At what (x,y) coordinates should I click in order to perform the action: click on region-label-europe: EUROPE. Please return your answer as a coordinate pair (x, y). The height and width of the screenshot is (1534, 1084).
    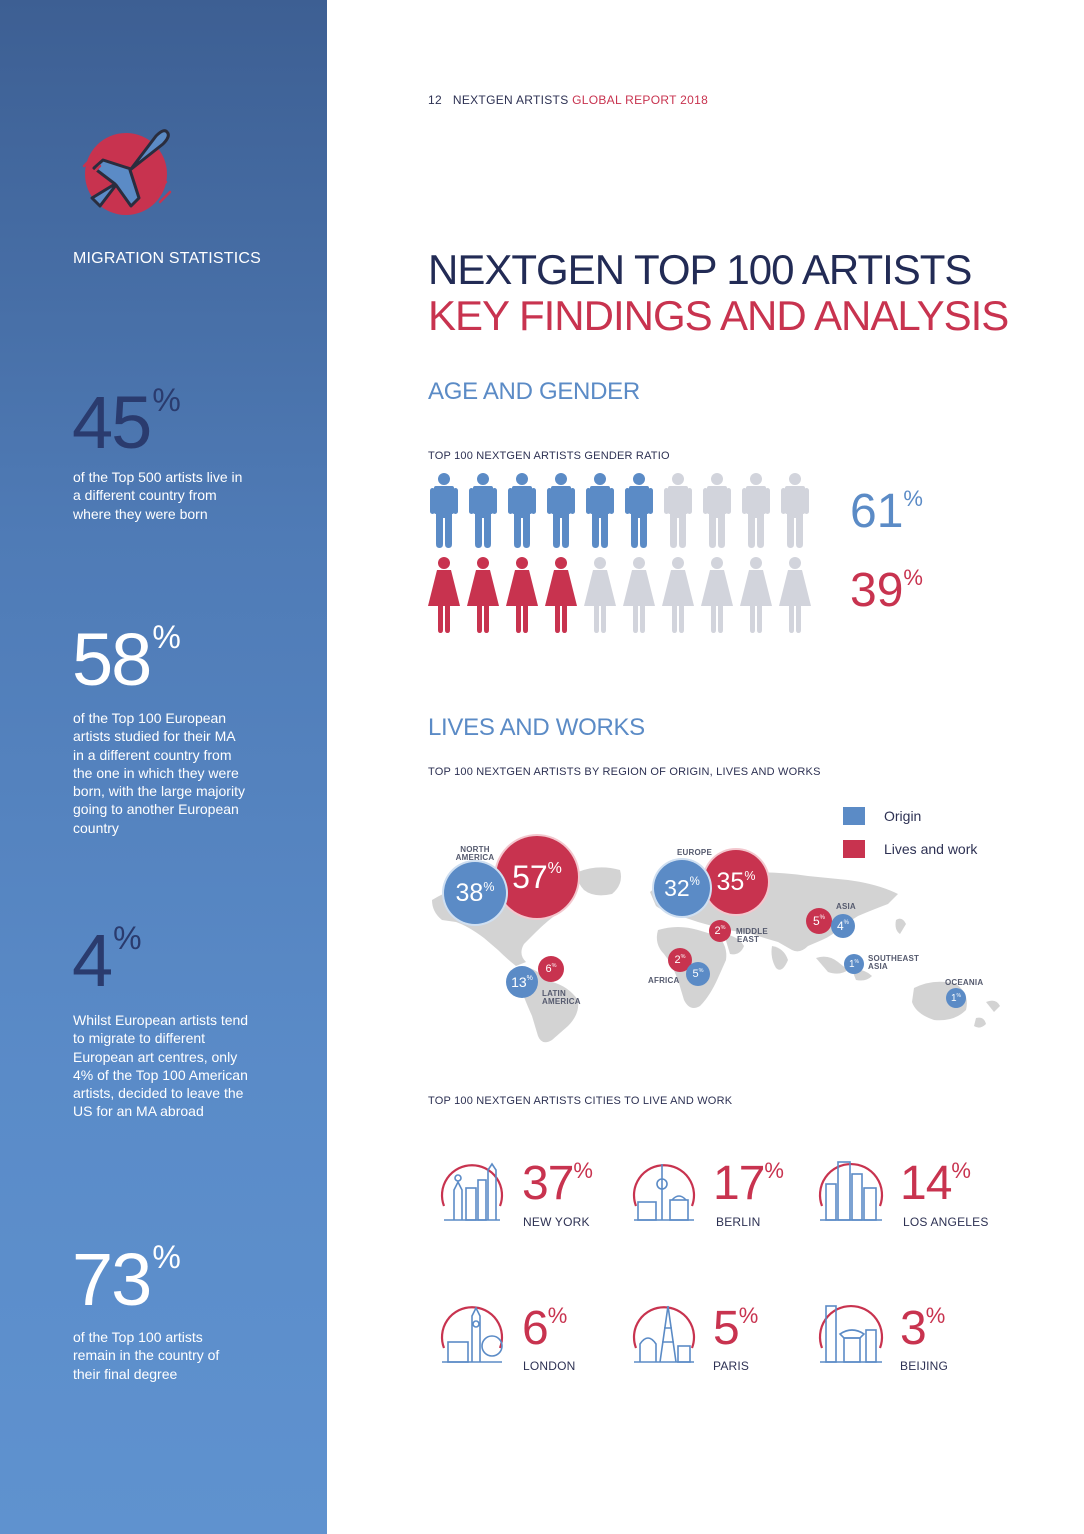
    Looking at the image, I should click on (694, 852).